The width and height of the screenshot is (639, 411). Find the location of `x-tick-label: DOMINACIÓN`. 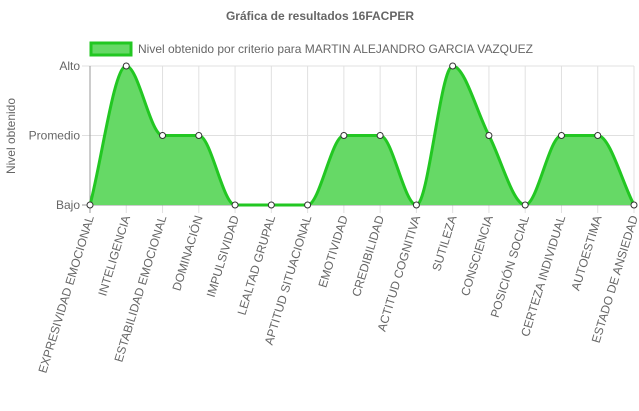

x-tick-label: DOMINACIÓN is located at coordinates (187, 252).